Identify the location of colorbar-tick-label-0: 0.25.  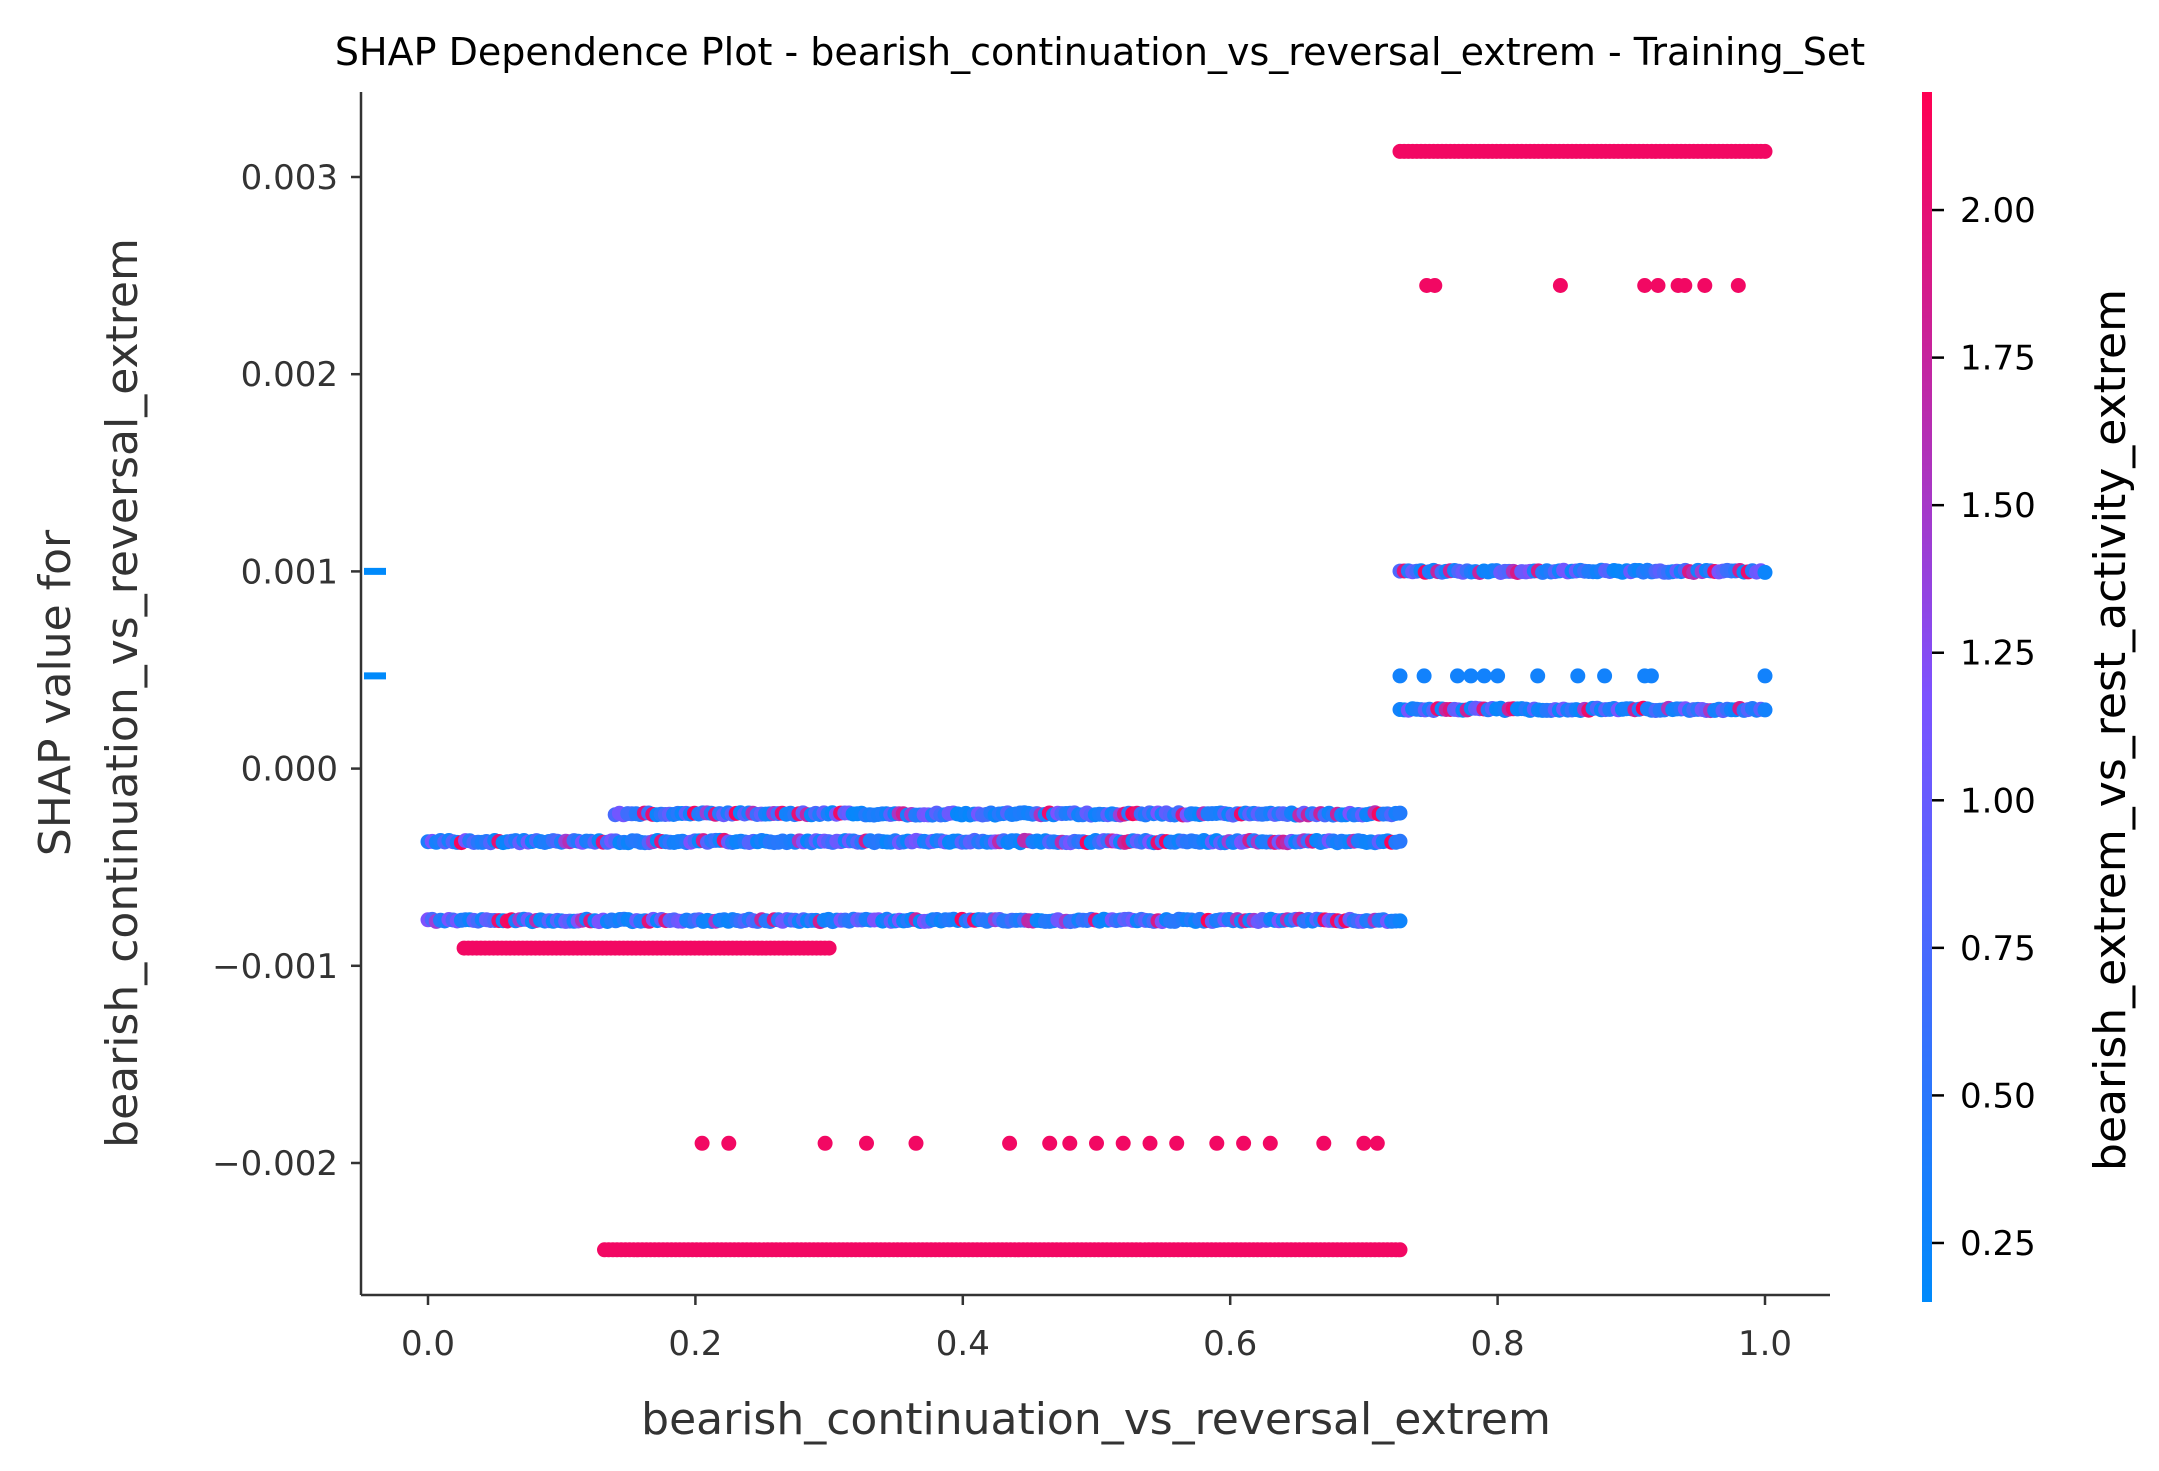
(1998, 1244).